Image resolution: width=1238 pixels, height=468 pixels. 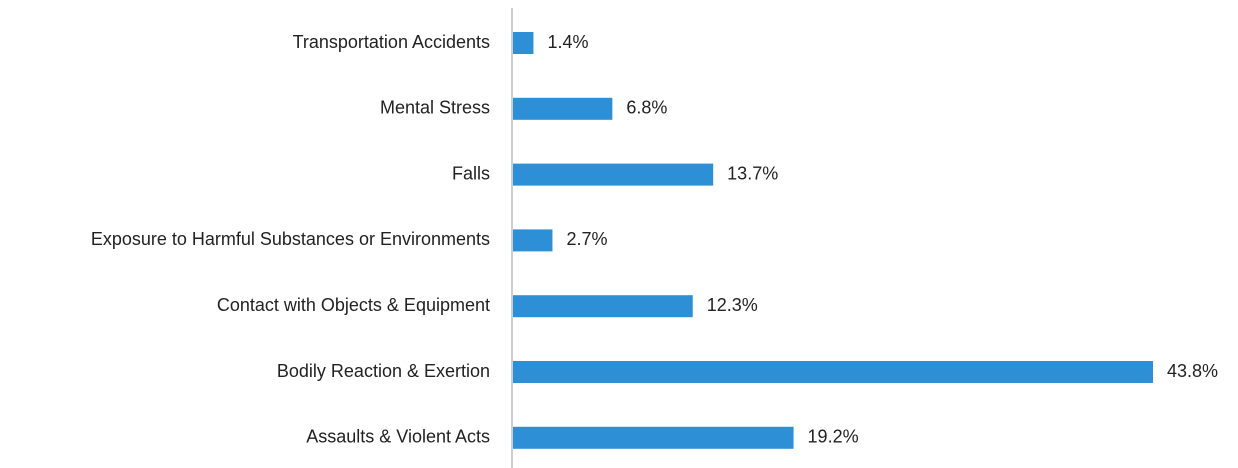 I want to click on value-label: 13.7%, so click(x=752, y=173).